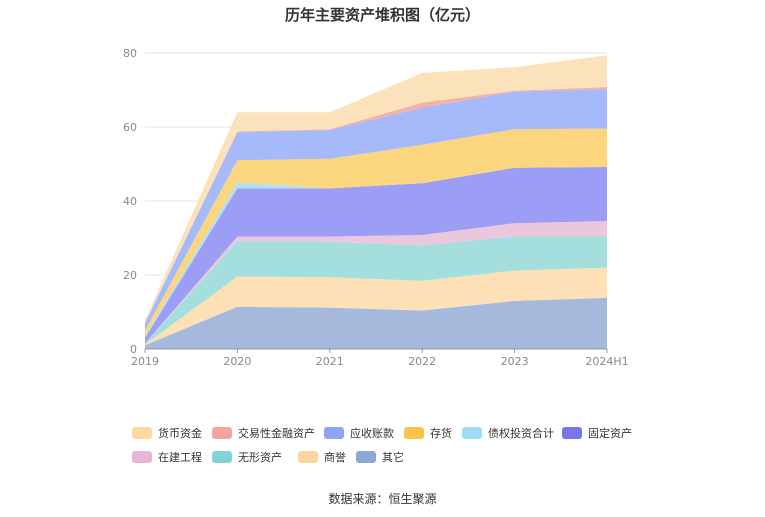 The image size is (765, 517). I want to click on y-tick-label-80: 80, so click(130, 53).